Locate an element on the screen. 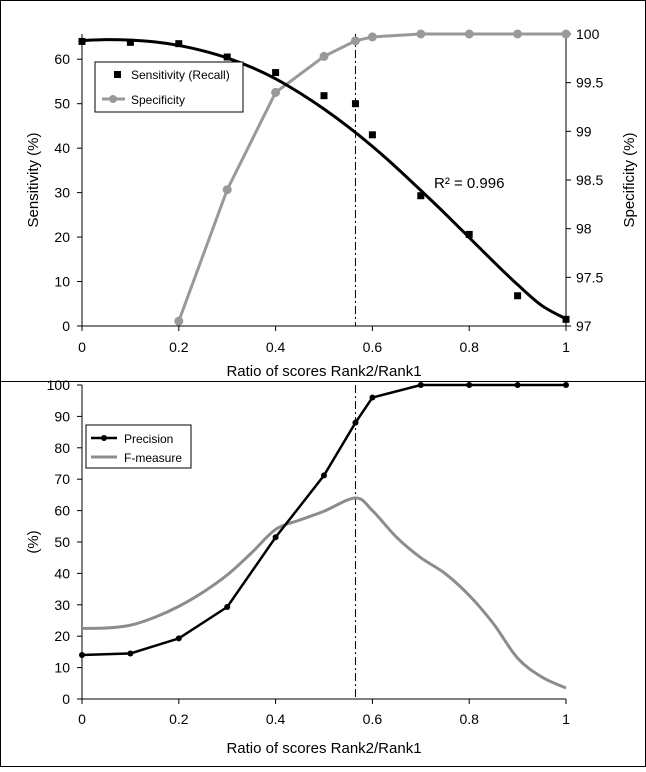 The image size is (646, 772). bottom-y-tick-label: 50 is located at coordinates (62, 542).